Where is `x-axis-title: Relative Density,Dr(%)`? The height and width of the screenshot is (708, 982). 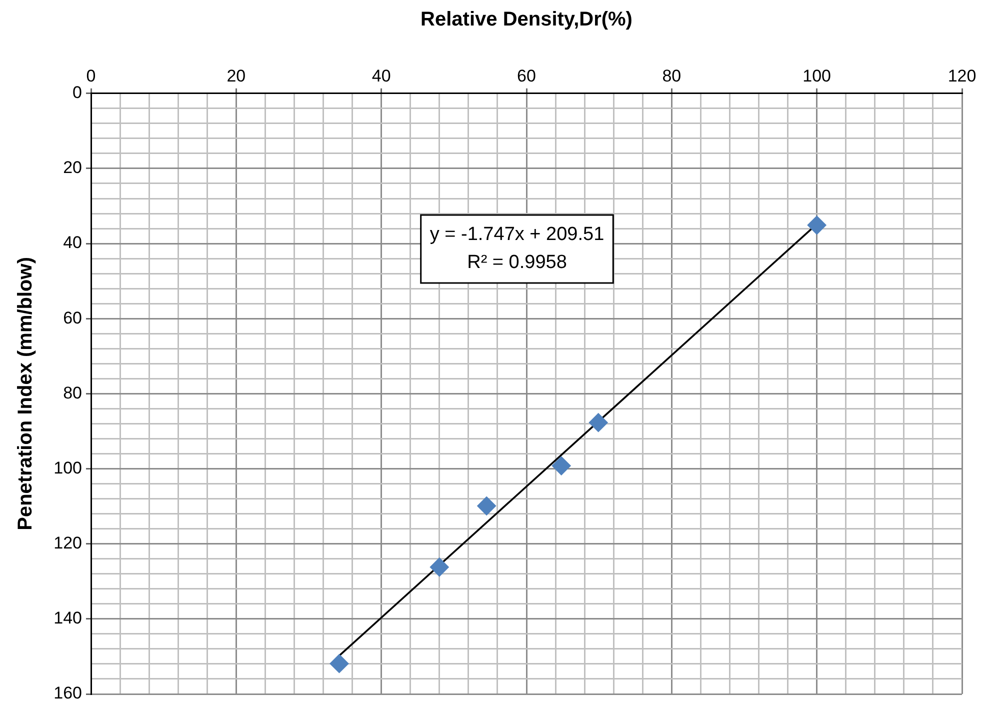 x-axis-title: Relative Density,Dr(%) is located at coordinates (526, 19).